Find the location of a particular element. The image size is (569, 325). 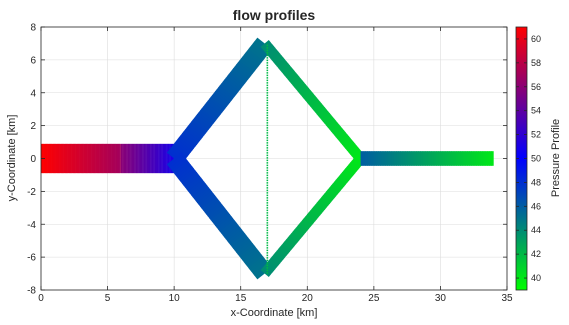

x-tick-label: 35 is located at coordinates (507, 298).